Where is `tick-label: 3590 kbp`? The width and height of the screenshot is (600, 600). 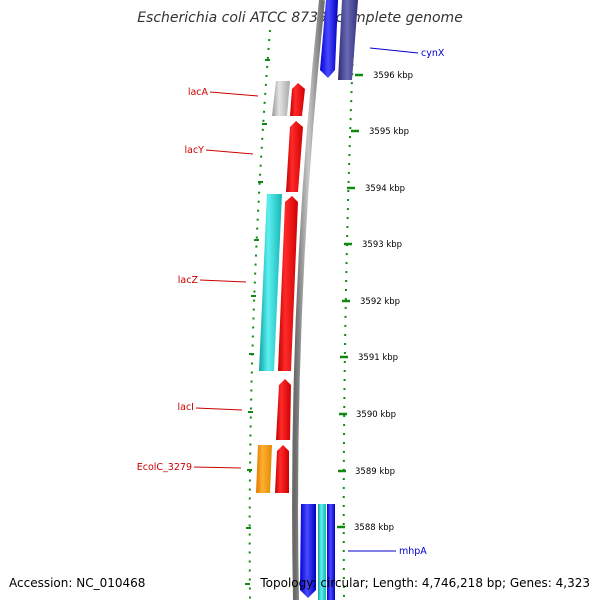 tick-label: 3590 kbp is located at coordinates (376, 415).